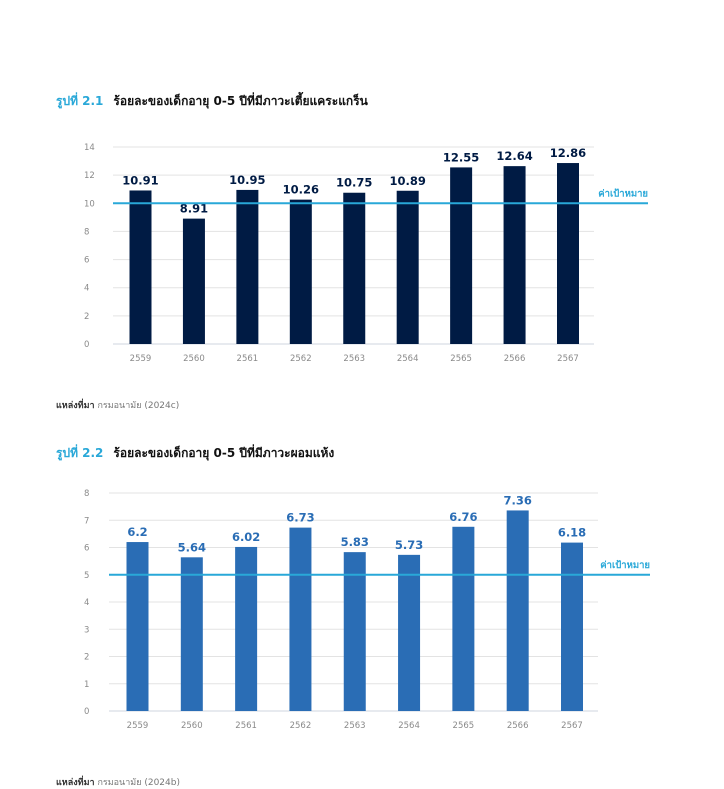 This screenshot has width=724, height=789. What do you see at coordinates (463, 517) in the screenshot?
I see `bar-value-label: 6.76` at bounding box center [463, 517].